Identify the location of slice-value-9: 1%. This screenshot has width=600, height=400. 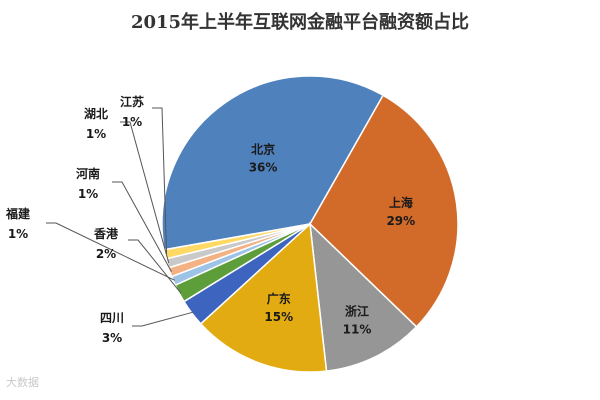
(132, 122).